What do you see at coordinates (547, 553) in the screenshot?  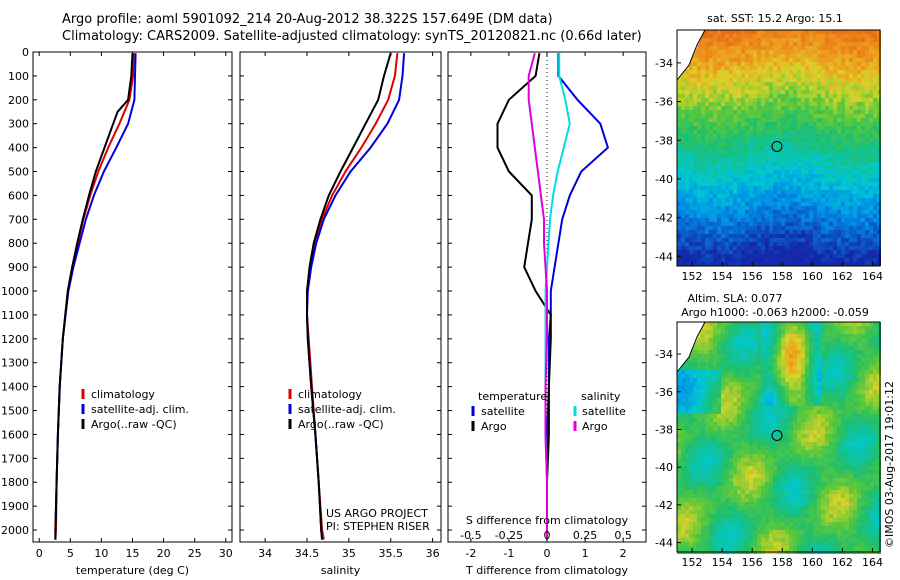 I see `x-tick-label-t: 0` at bounding box center [547, 553].